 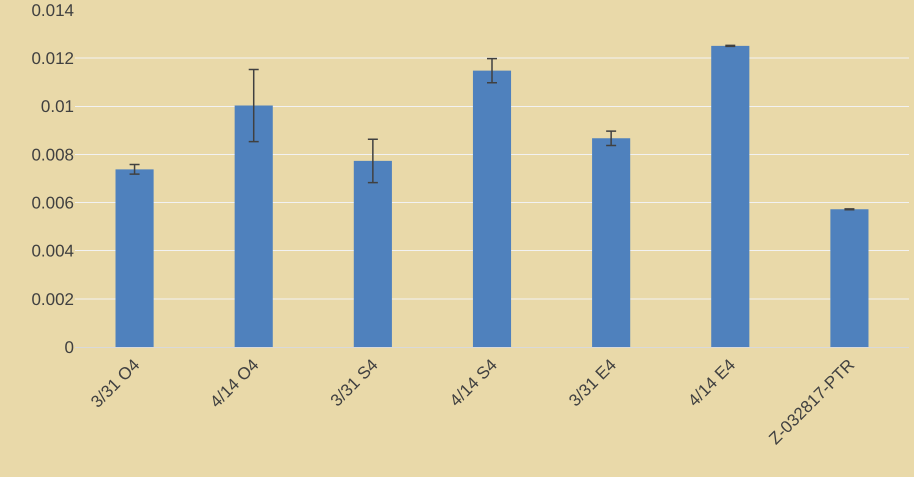 I want to click on y-tick-label: 0, so click(x=69, y=347).